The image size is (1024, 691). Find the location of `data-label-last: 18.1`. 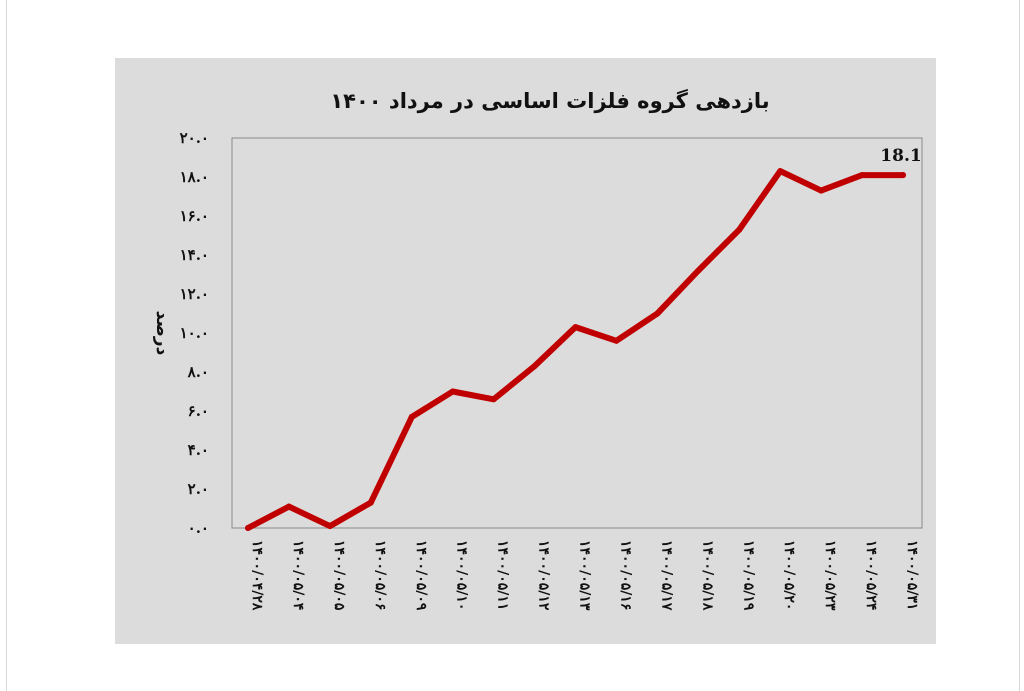

data-label-last: 18.1 is located at coordinates (900, 156).